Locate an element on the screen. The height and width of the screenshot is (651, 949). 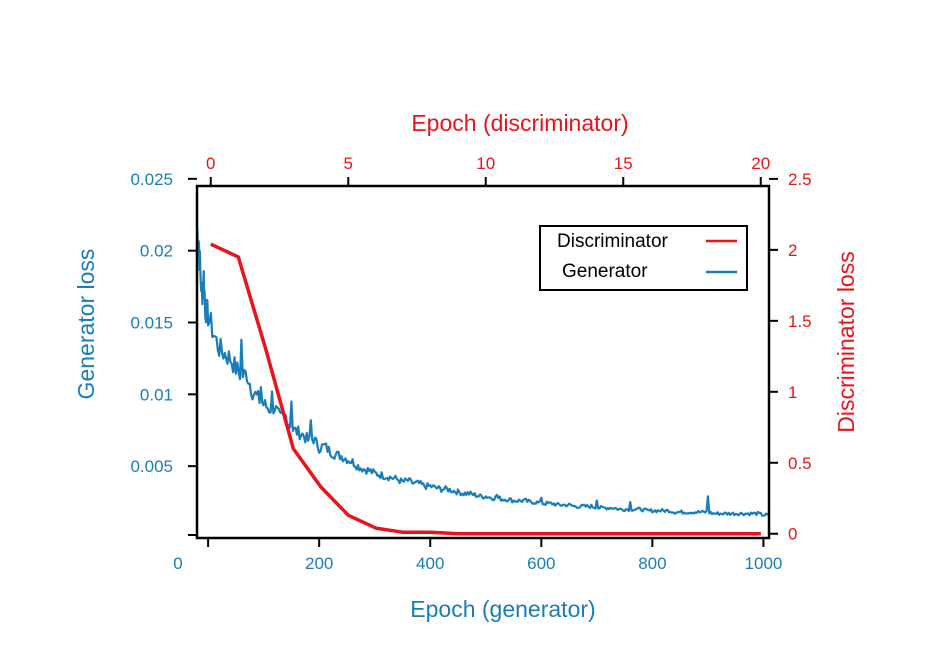
y-right-axis-title: Discriminator loss is located at coordinates (846, 341).